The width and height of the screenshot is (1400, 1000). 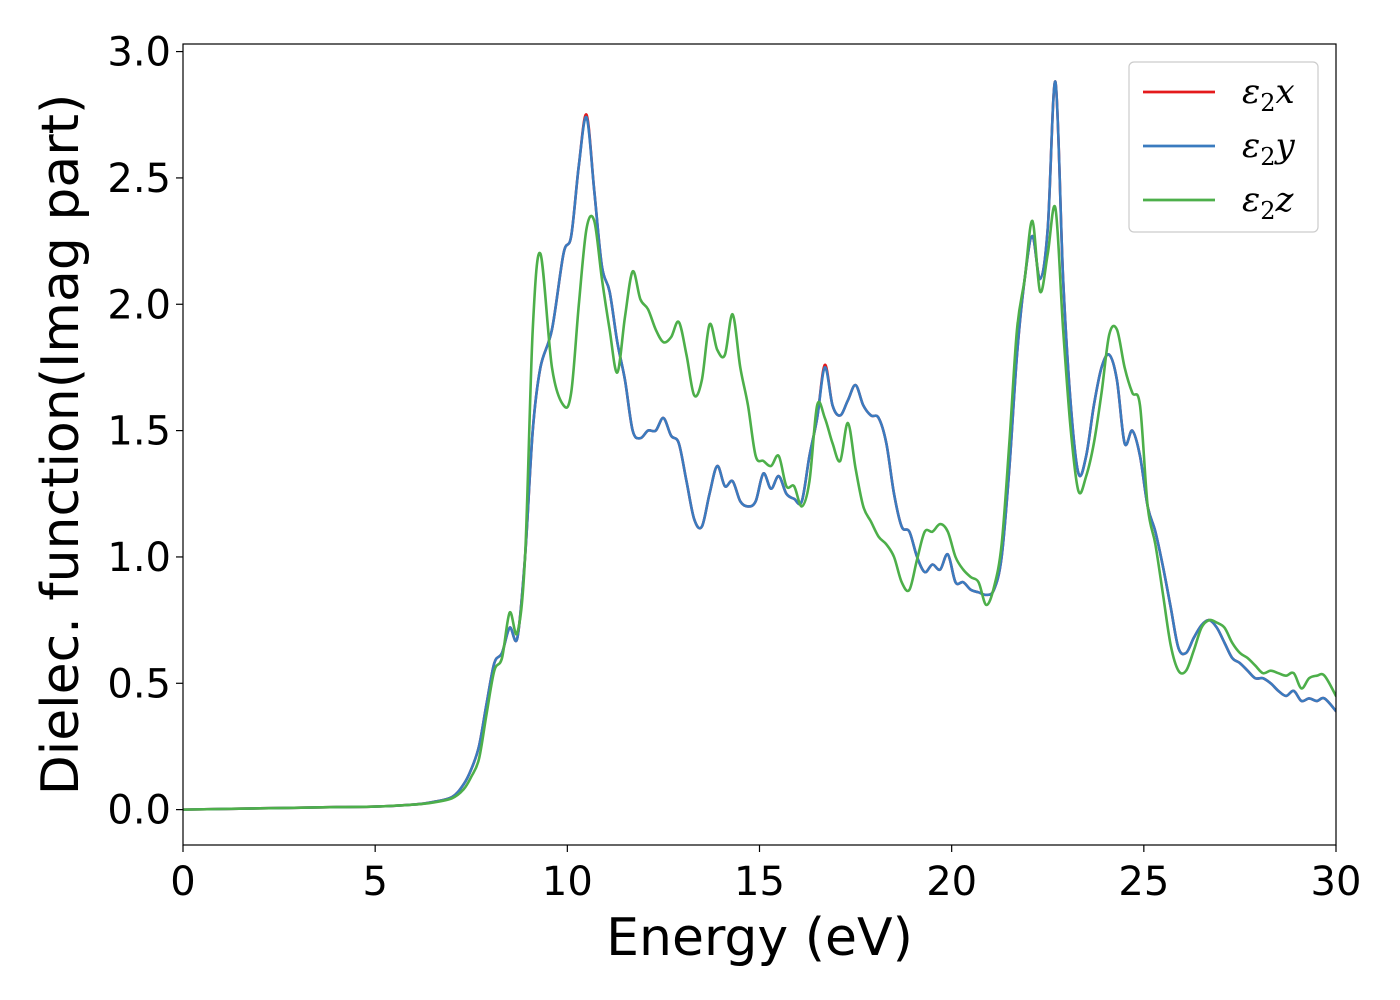 I want to click on y-tick-label: 2.0, so click(x=139, y=305).